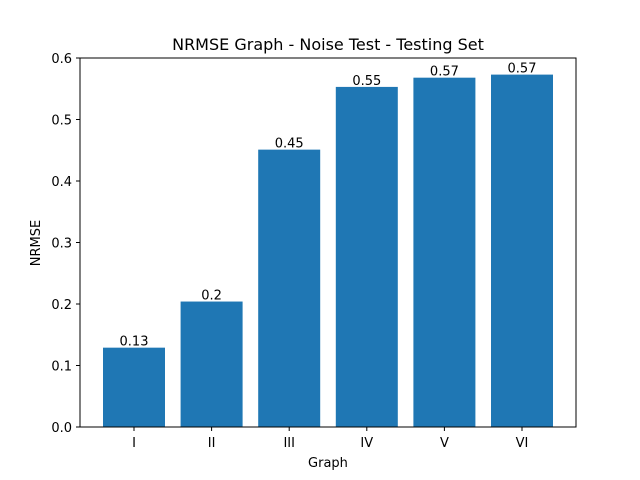  What do you see at coordinates (444, 443) in the screenshot?
I see `x-tick-label-V: V` at bounding box center [444, 443].